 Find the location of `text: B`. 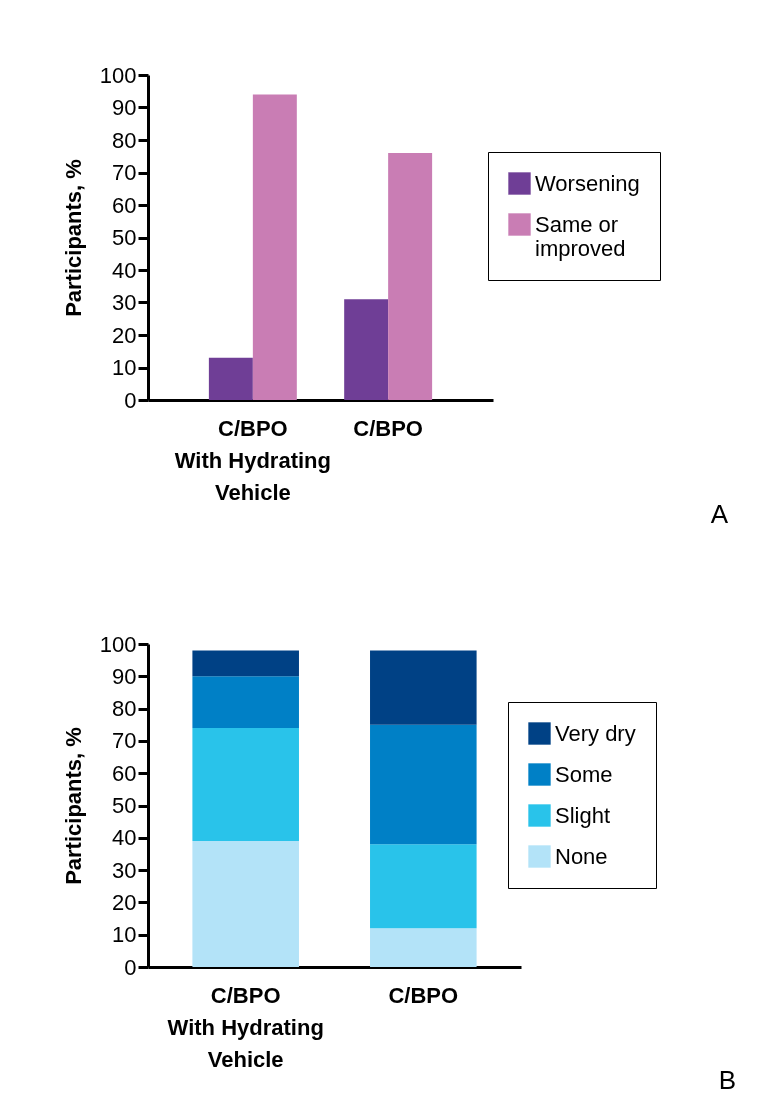

text: B is located at coordinates (727, 1080).